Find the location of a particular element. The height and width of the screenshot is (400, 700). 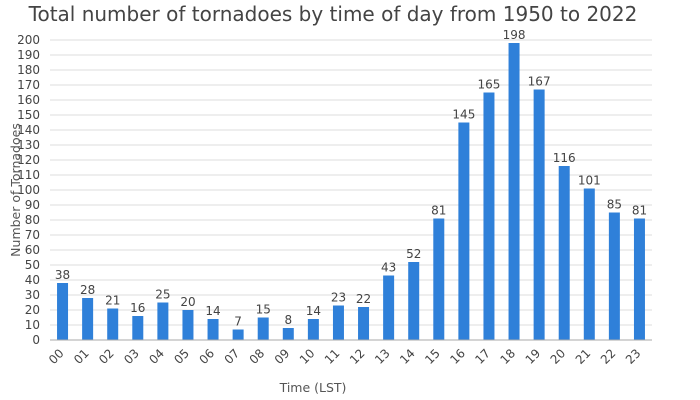

x-tick-label-04: 04 is located at coordinates (156, 356).